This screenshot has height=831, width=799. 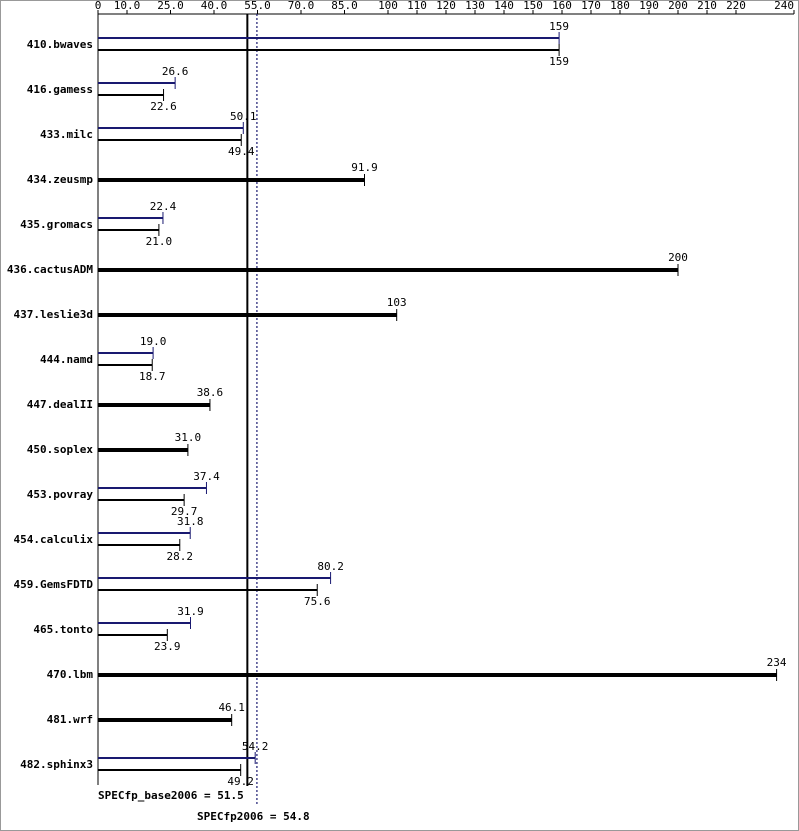 I want to click on value-label: 22.4, so click(x=163, y=206).